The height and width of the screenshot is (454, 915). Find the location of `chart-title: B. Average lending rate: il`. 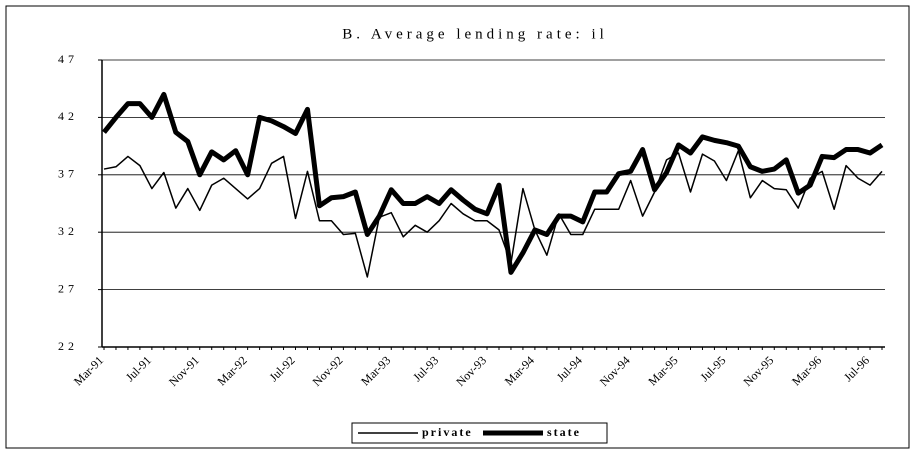

chart-title: B. Average lending rate: il is located at coordinates (475, 34).